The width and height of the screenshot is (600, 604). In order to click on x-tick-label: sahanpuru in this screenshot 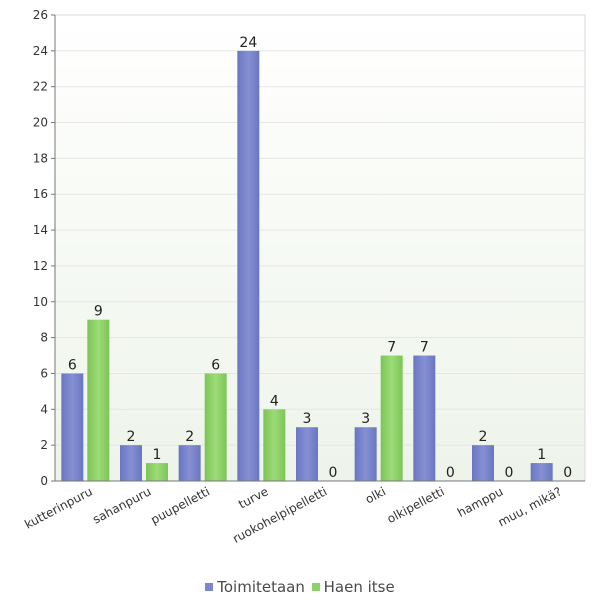, I will do `click(121, 505)`.